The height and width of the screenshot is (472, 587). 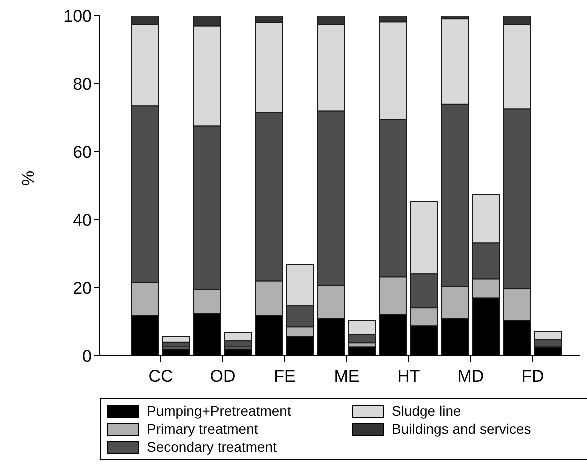 What do you see at coordinates (462, 429) in the screenshot?
I see `legend-label: Buildings and services` at bounding box center [462, 429].